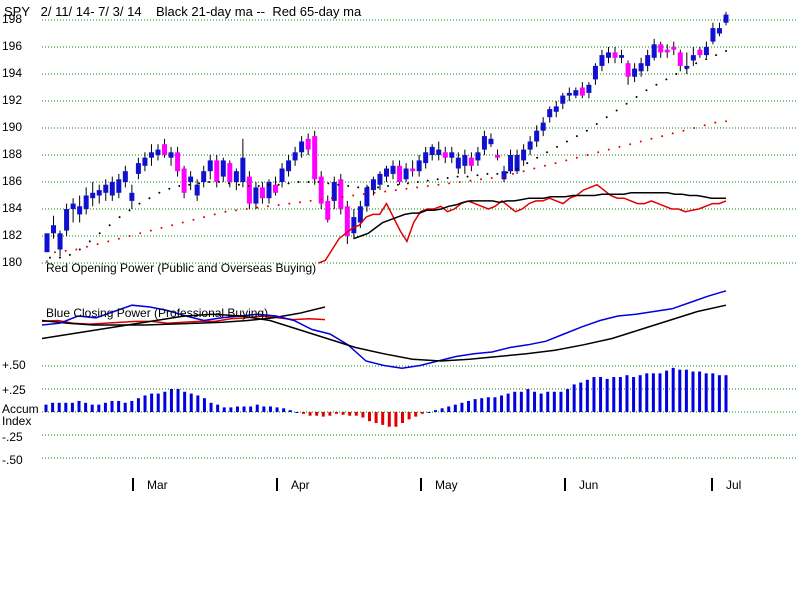 The width and height of the screenshot is (800, 600). Describe the element at coordinates (12, 208) in the screenshot. I see `y-tick-label: 184` at that location.